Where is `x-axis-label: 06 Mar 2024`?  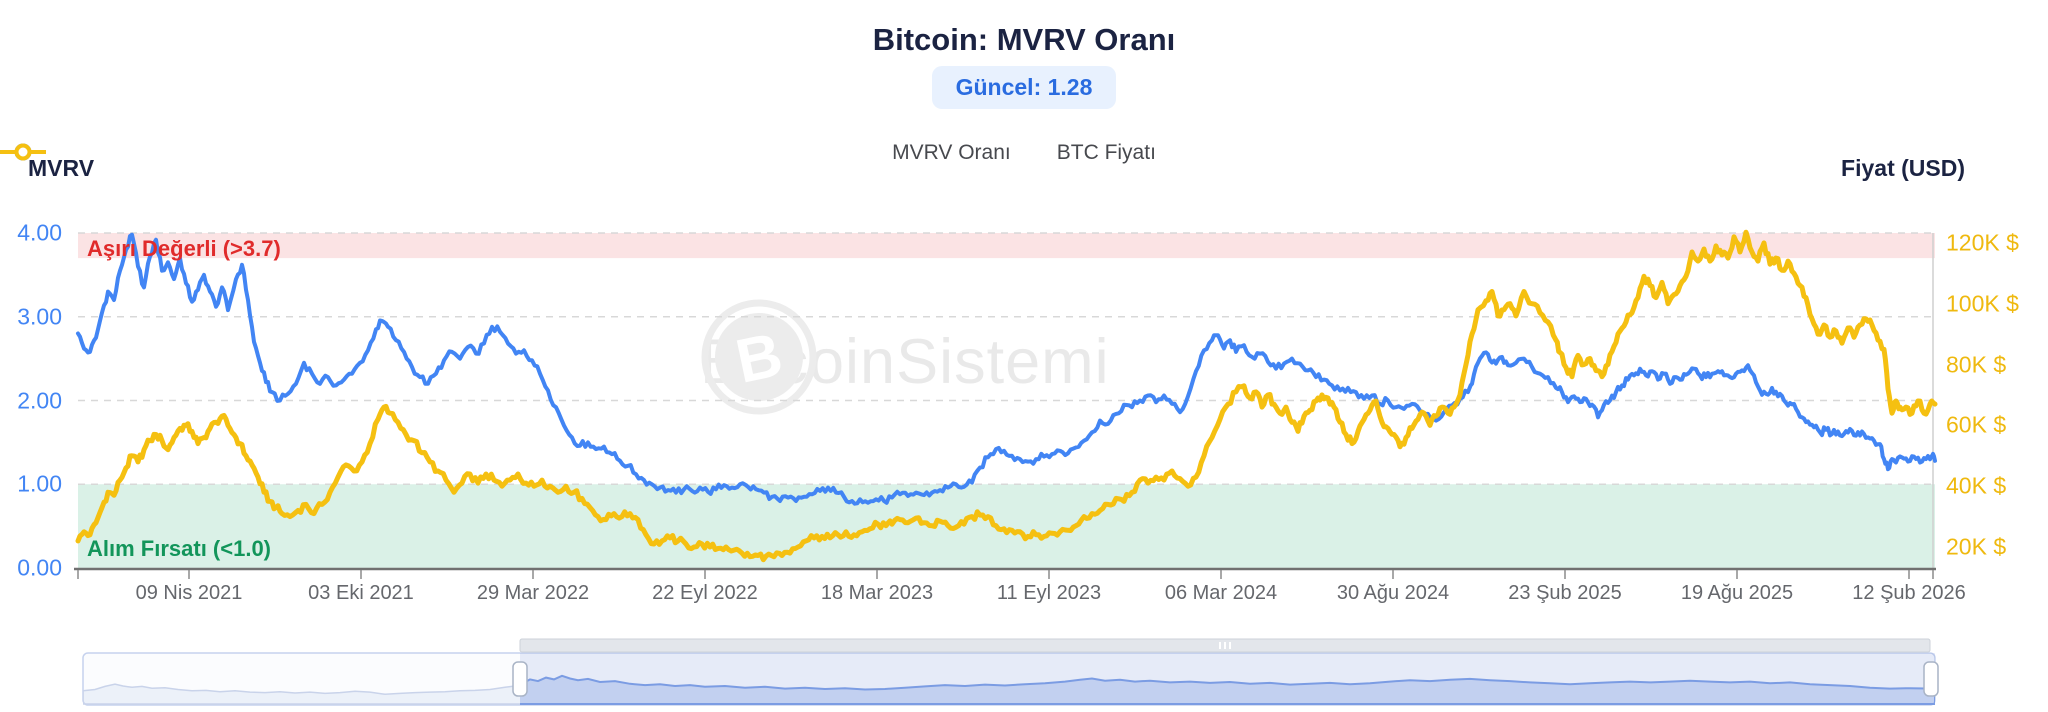 x-axis-label: 06 Mar 2024 is located at coordinates (1221, 593).